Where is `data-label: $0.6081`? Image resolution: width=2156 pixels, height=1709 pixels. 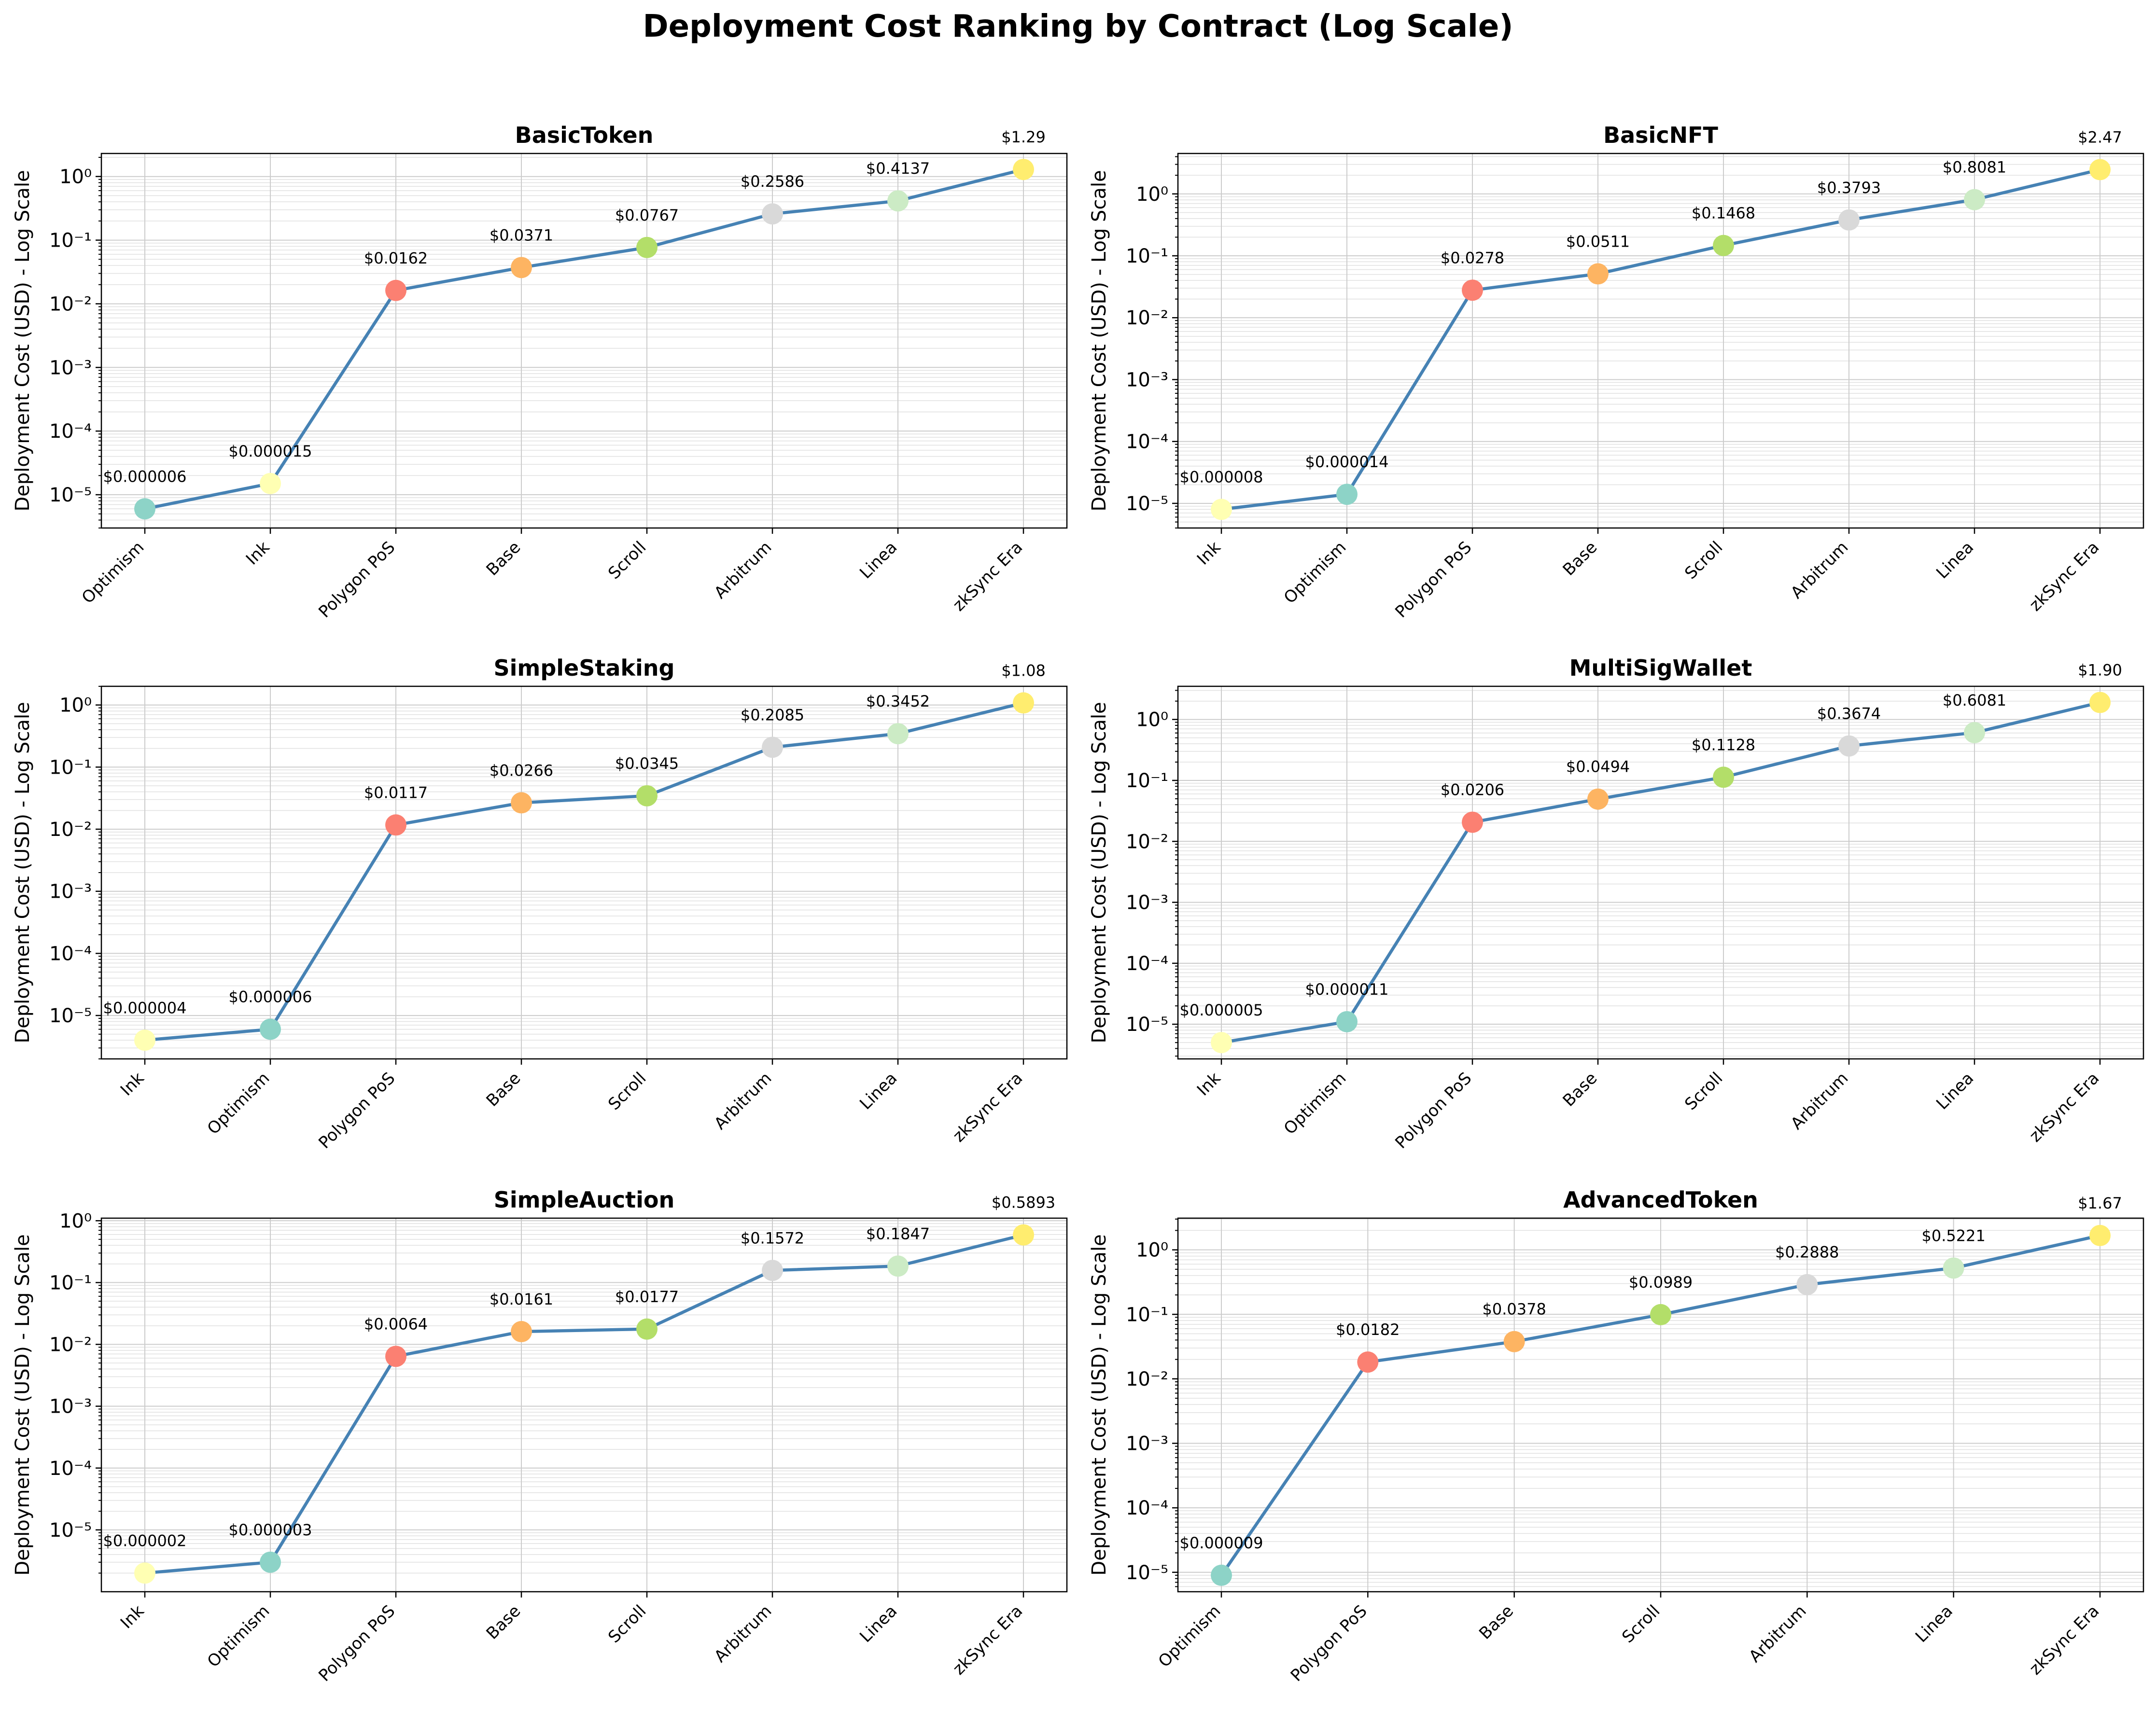 data-label: $0.6081 is located at coordinates (1975, 700).